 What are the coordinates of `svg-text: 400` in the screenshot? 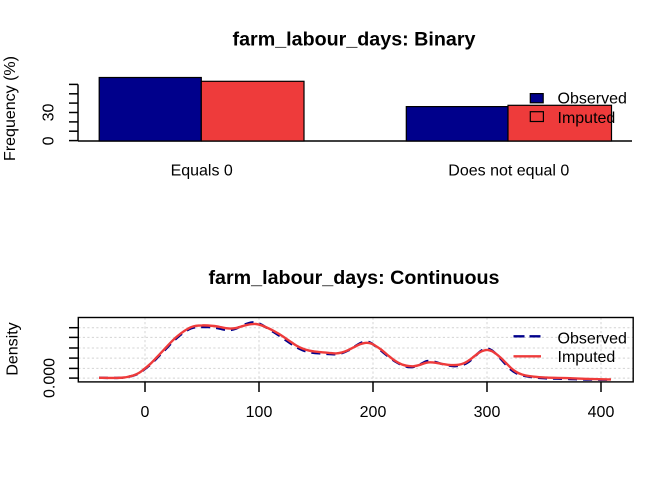 It's located at (601, 412).